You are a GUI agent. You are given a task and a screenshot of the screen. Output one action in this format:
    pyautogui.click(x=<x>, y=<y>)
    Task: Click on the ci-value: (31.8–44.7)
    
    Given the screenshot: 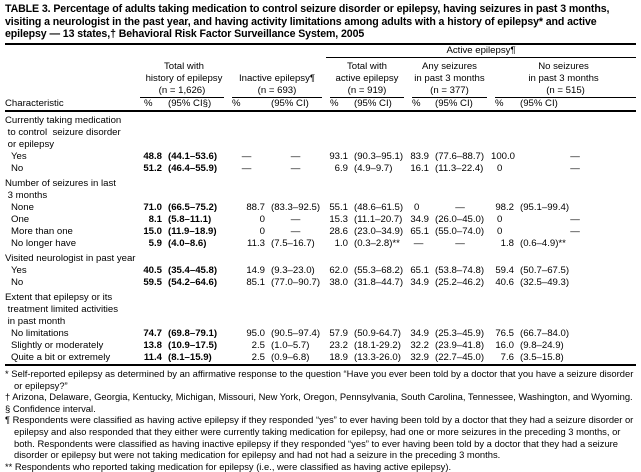 What is the action you would take?
    pyautogui.click(x=379, y=282)
    